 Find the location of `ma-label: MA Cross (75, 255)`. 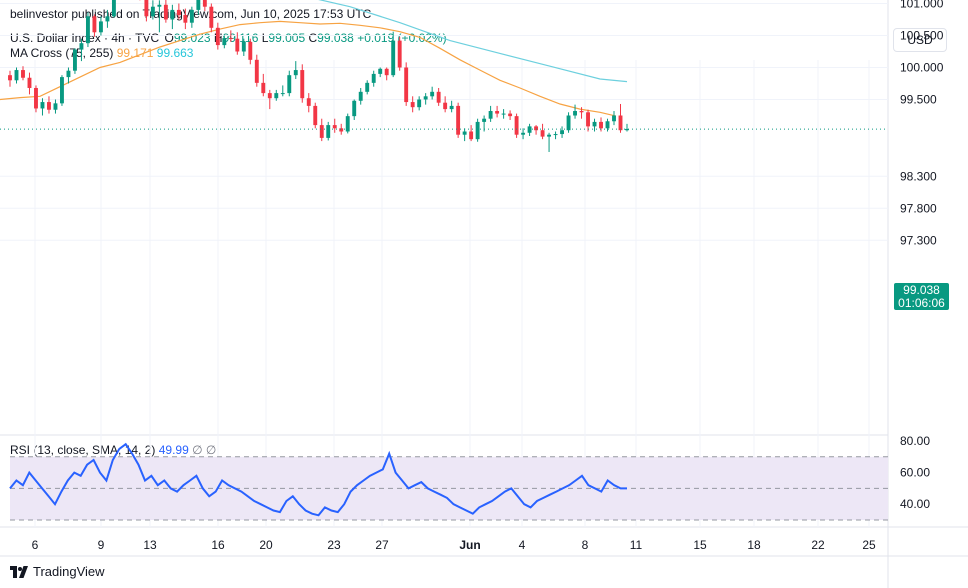

ma-label: MA Cross (75, 255) is located at coordinates (62, 53).